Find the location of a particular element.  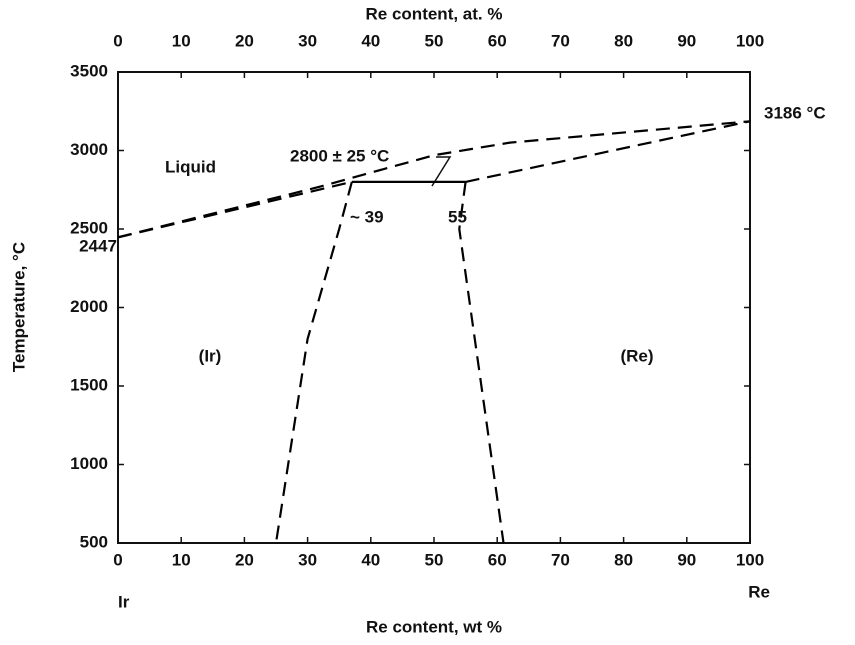

annotation: Re is located at coordinates (759, 591).